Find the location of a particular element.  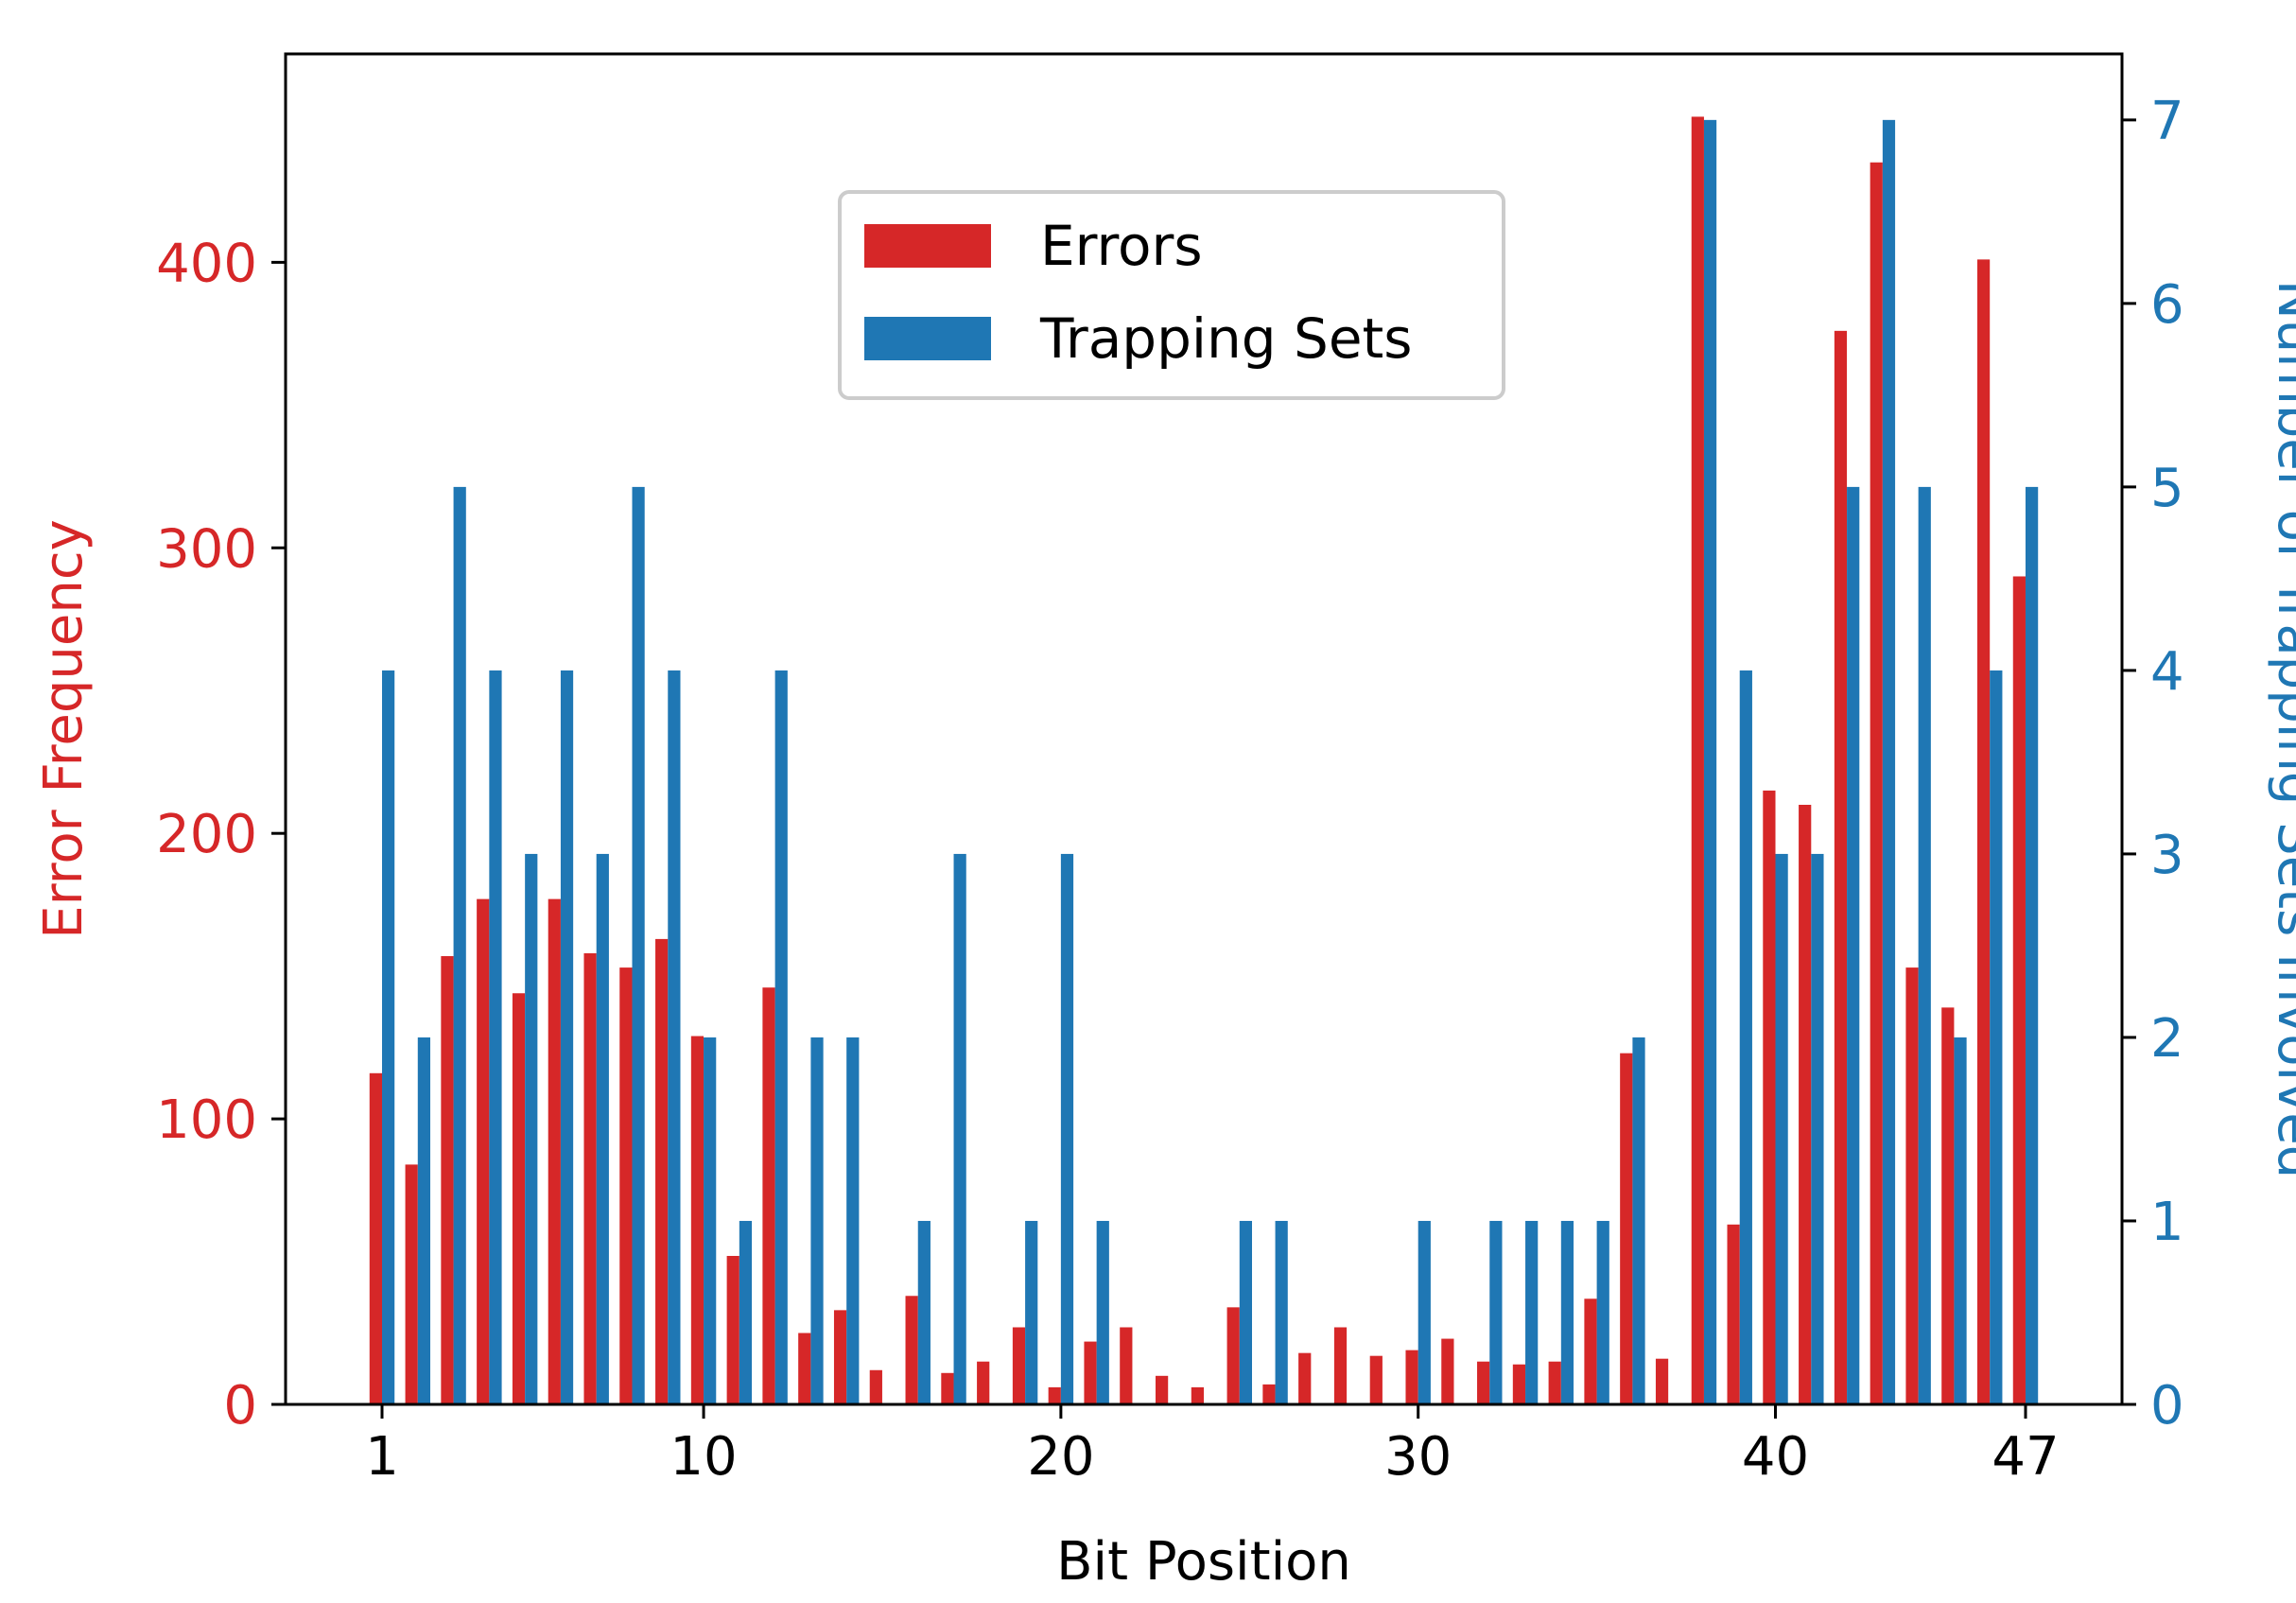

y-right-tick-label: 6 is located at coordinates (2167, 305).